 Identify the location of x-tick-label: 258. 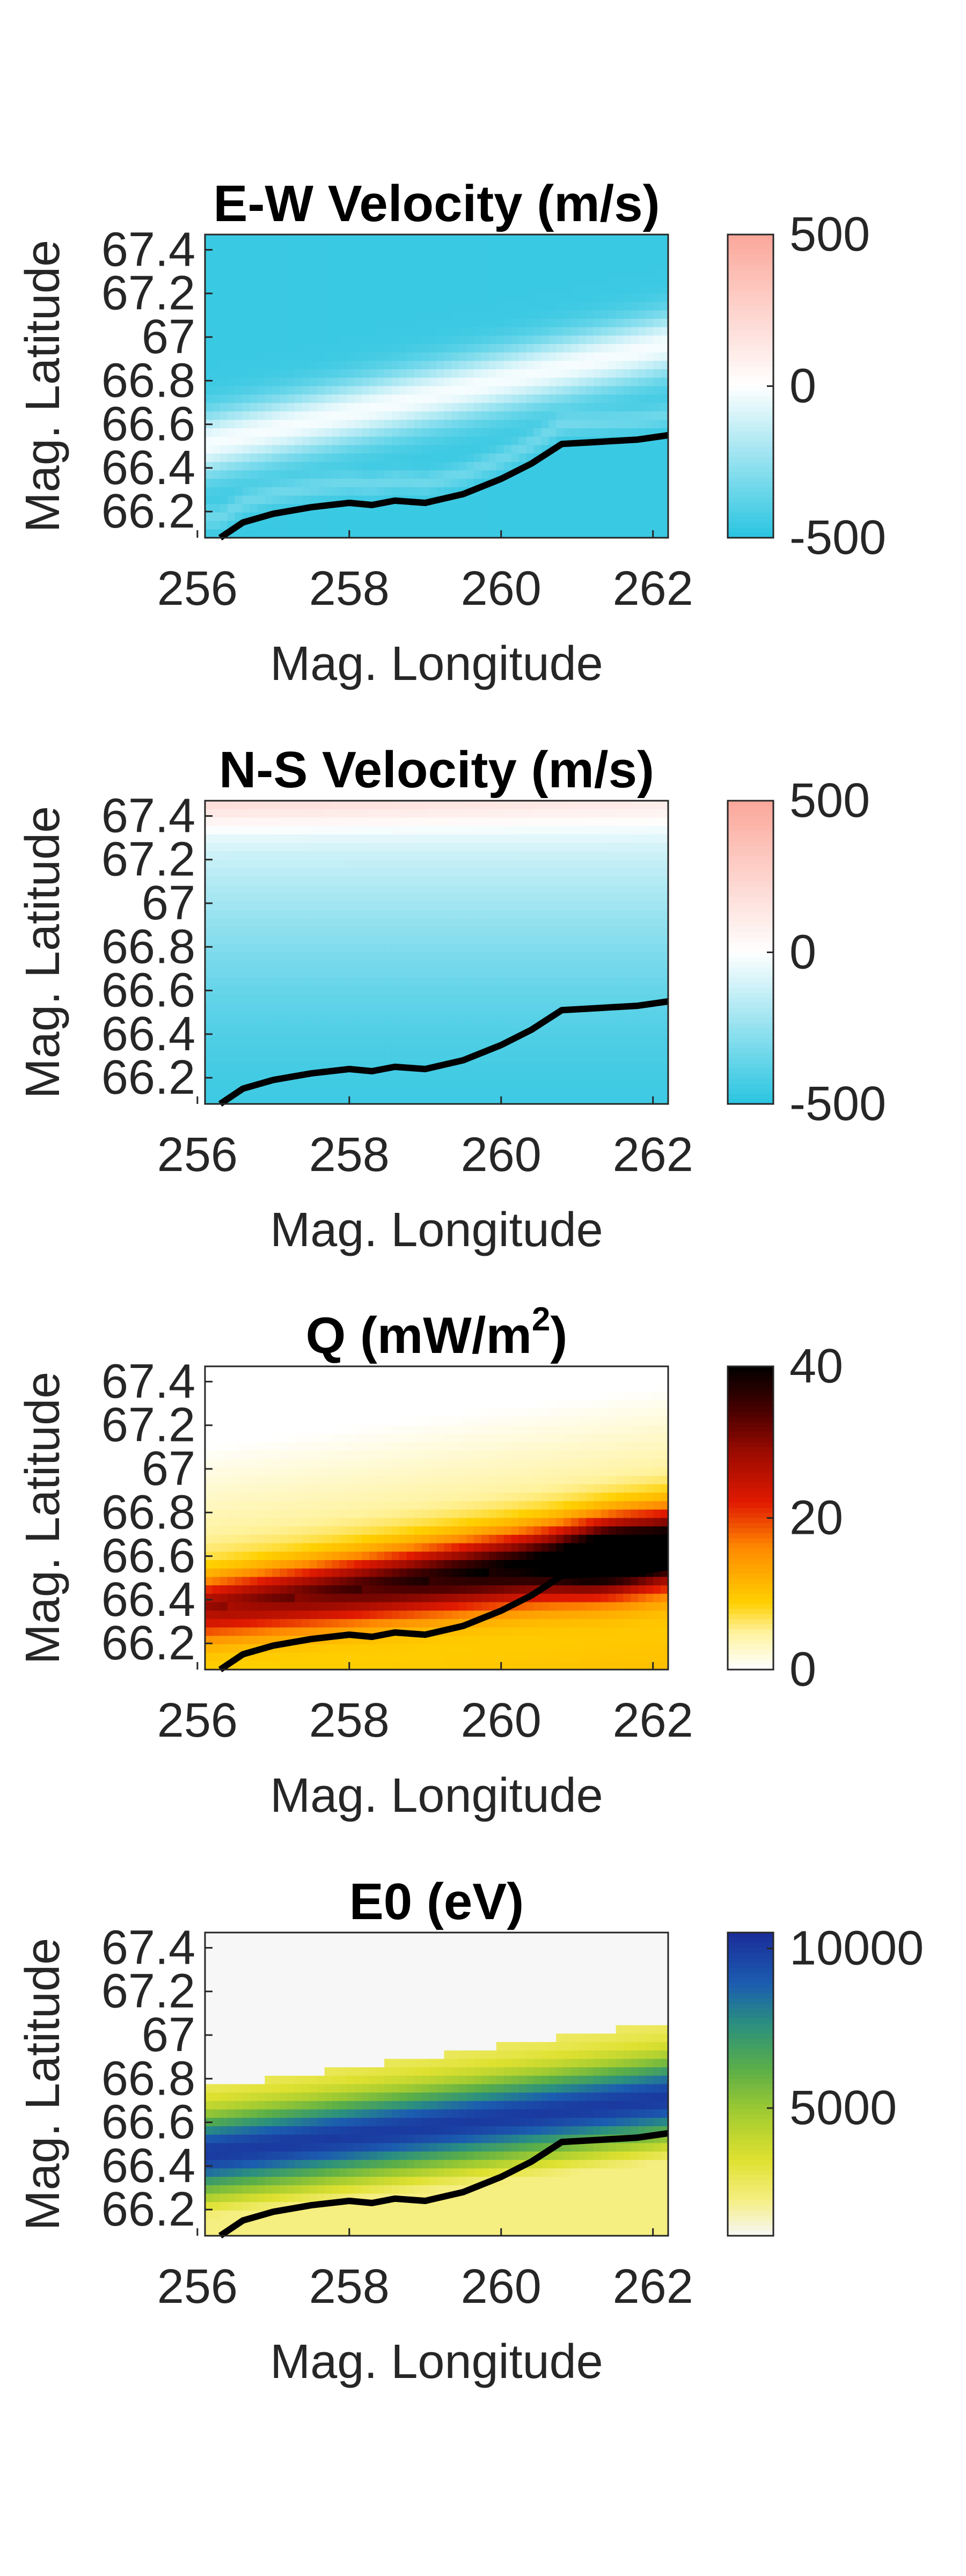
(349, 589).